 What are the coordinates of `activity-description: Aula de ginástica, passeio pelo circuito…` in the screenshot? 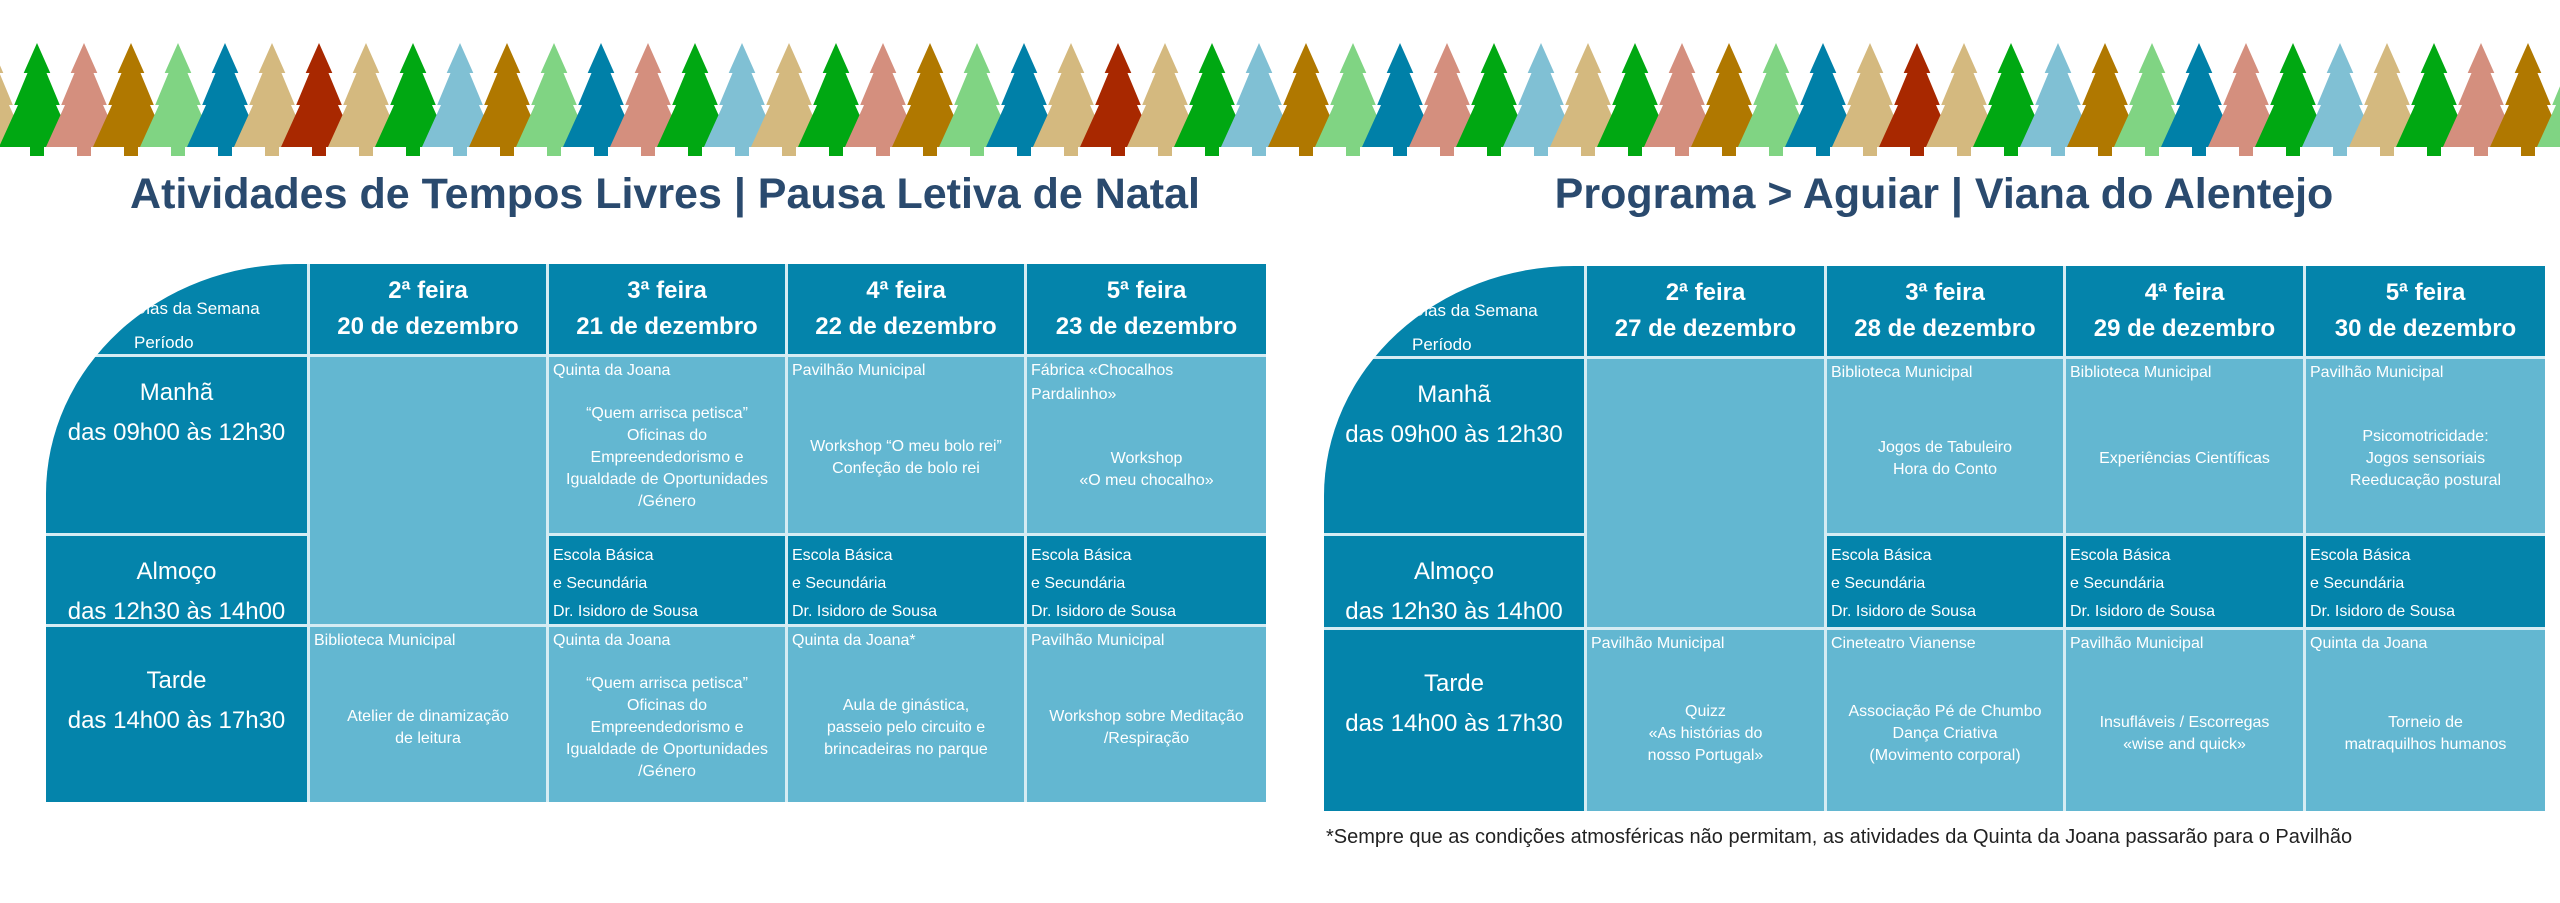 It's located at (906, 727).